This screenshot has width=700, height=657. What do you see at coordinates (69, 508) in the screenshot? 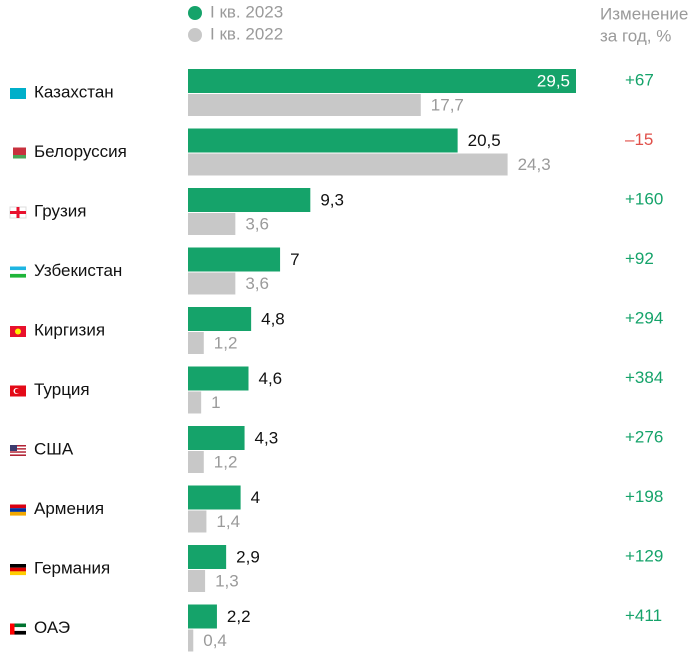
I see `category-label: Армения` at bounding box center [69, 508].